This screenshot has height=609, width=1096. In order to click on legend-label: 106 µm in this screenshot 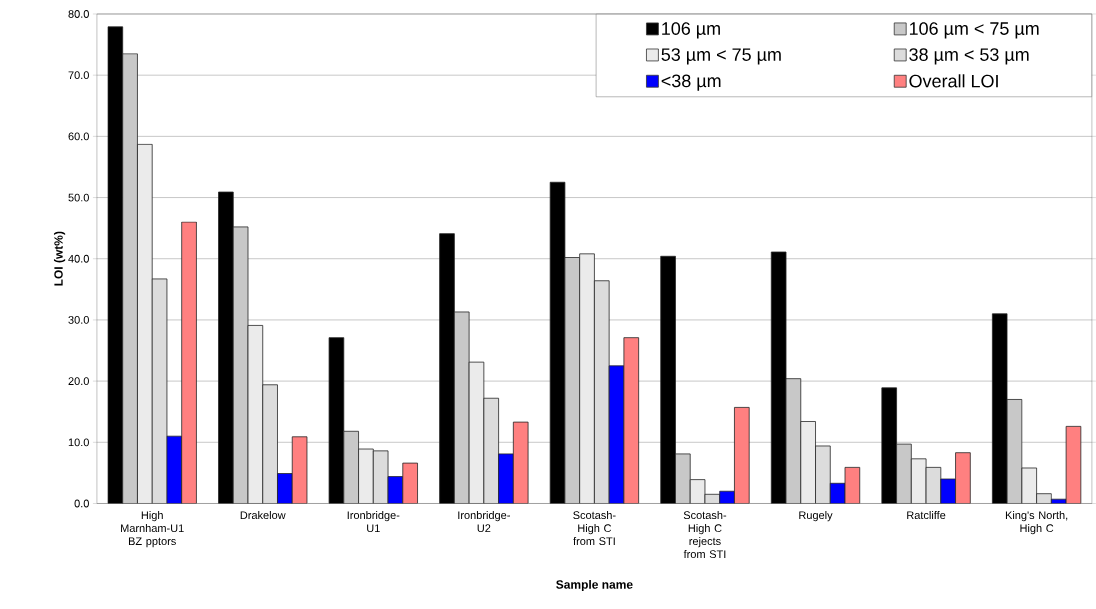, I will do `click(691, 30)`.